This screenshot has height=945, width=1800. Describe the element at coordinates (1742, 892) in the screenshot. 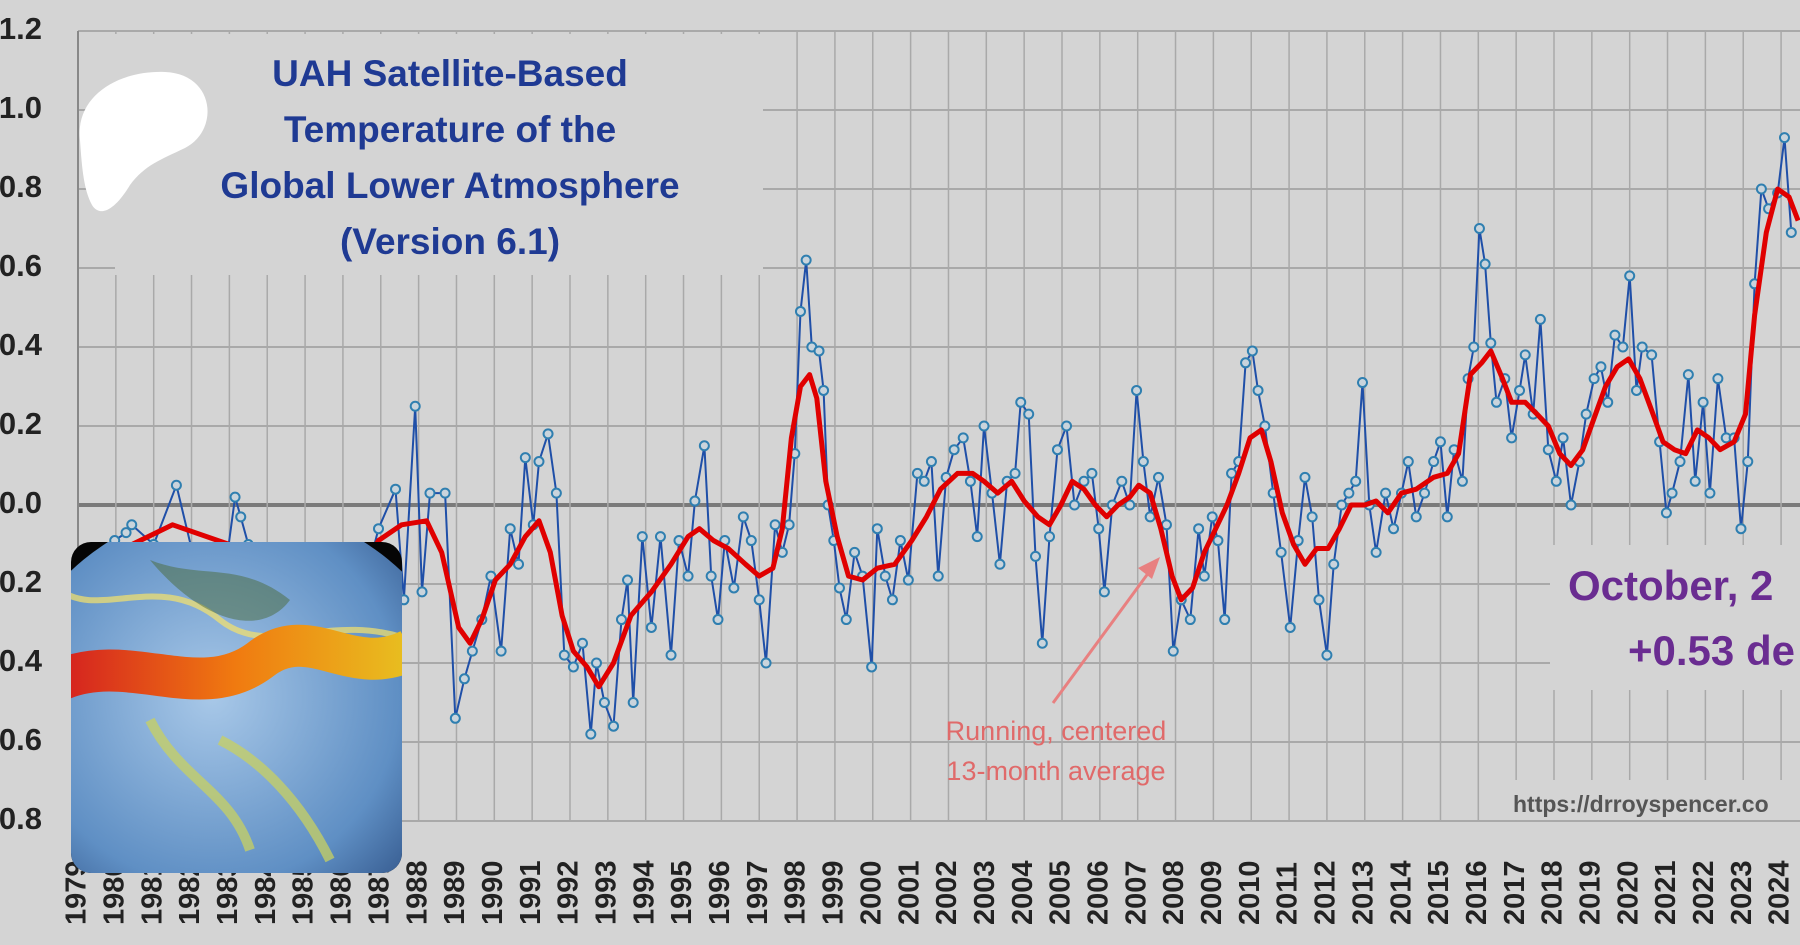

I see `x-tick-label: 2023` at that location.